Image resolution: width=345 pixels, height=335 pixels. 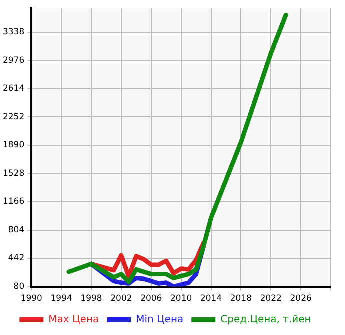 I want to click on y-tick-label: 80, so click(x=19, y=287).